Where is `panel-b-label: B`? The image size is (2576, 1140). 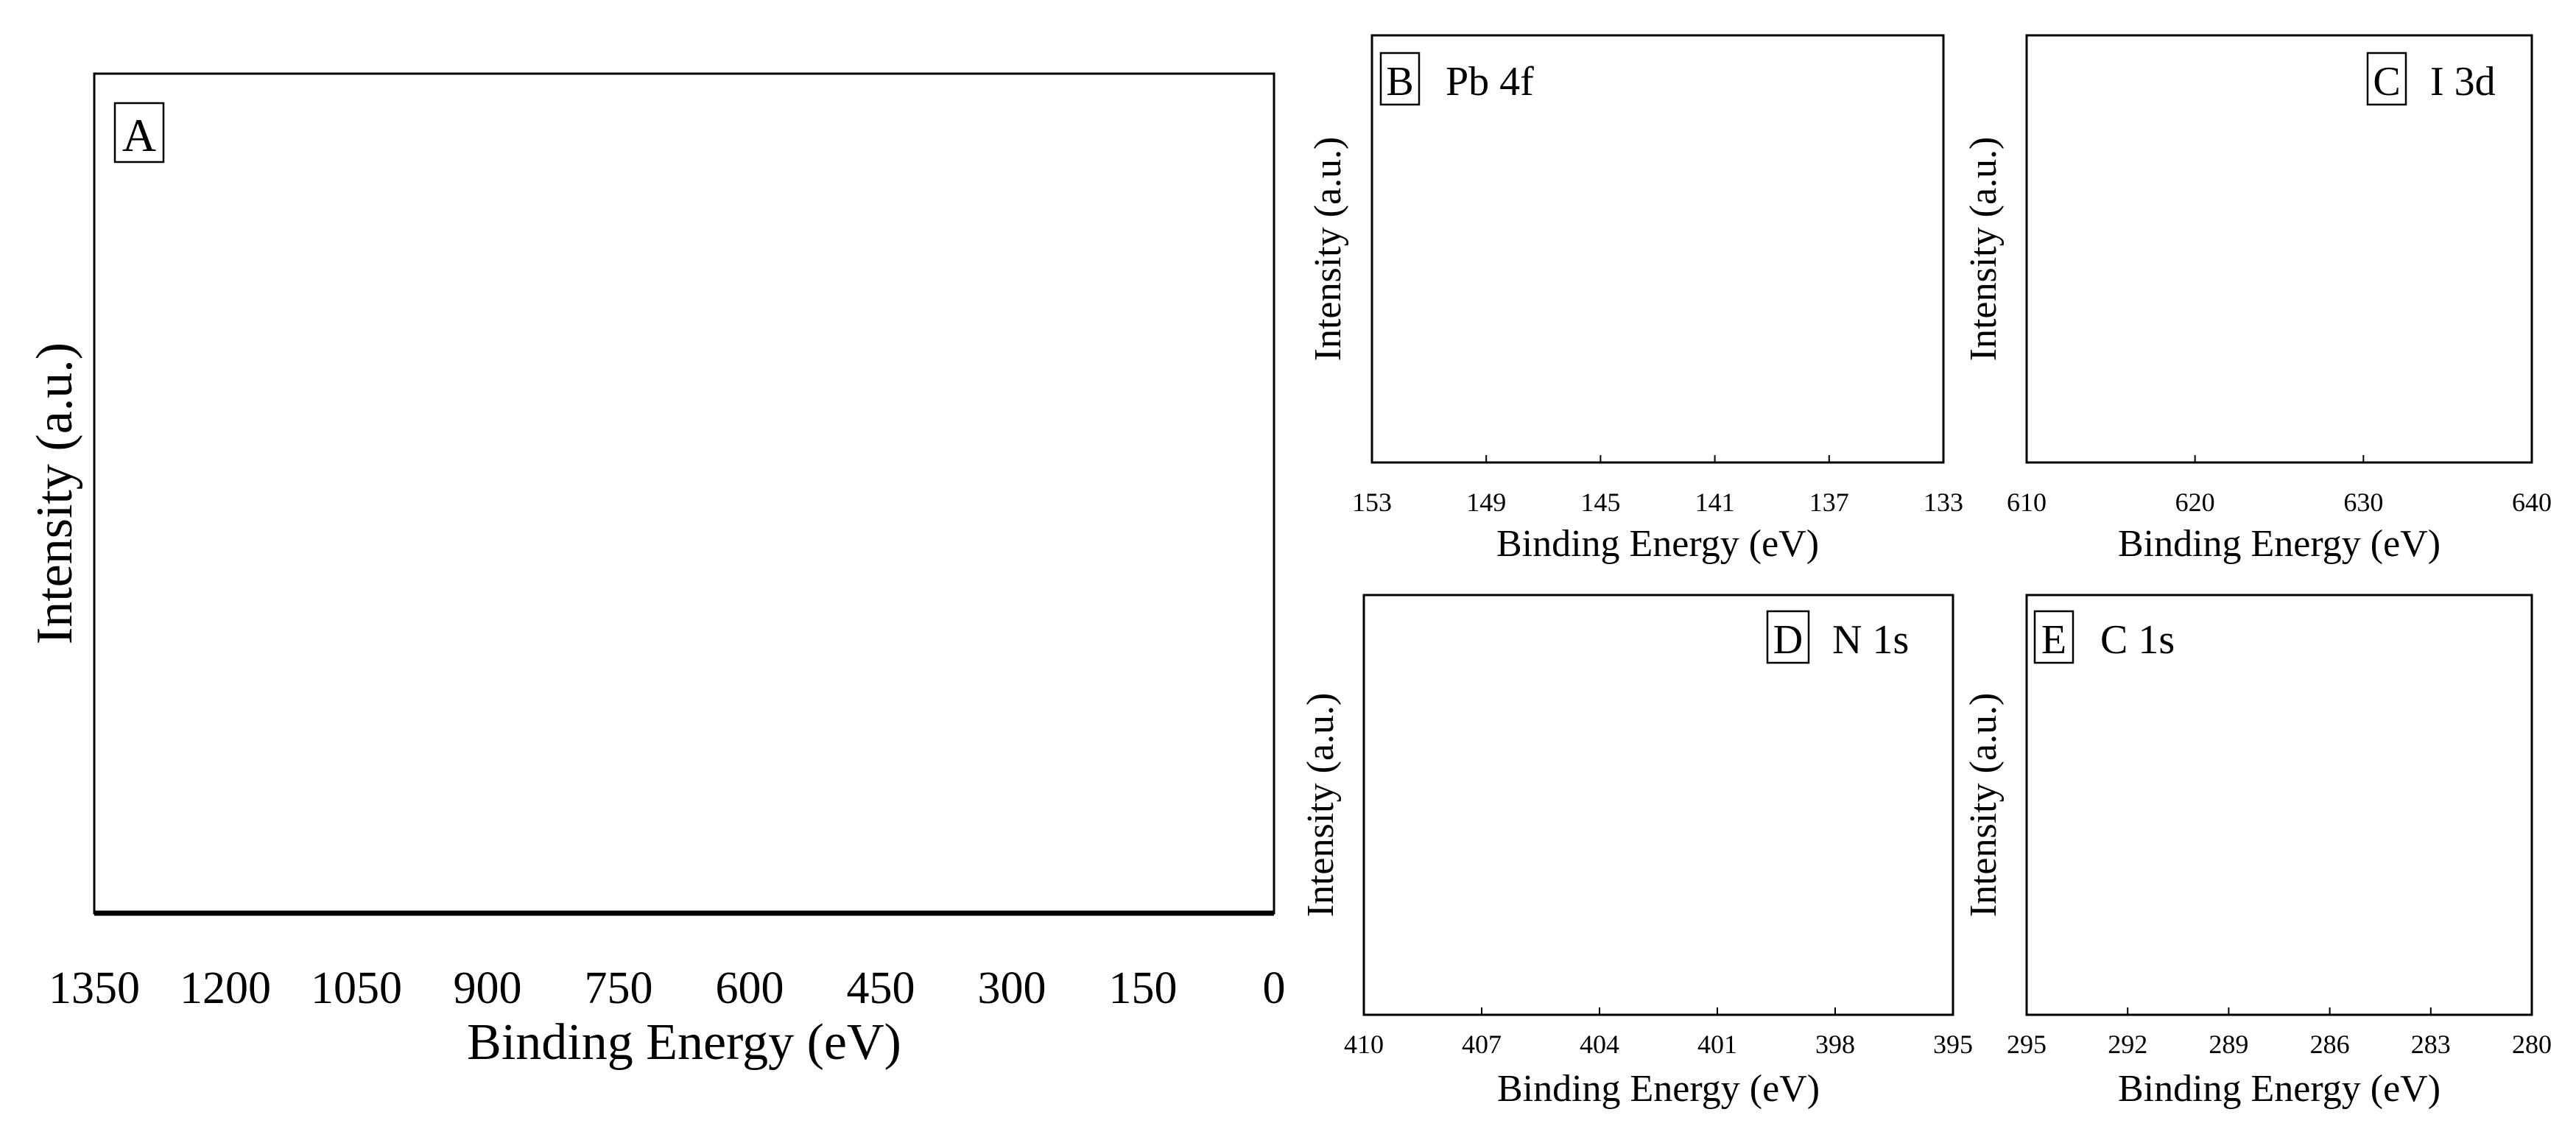 panel-b-label: B is located at coordinates (1399, 82).